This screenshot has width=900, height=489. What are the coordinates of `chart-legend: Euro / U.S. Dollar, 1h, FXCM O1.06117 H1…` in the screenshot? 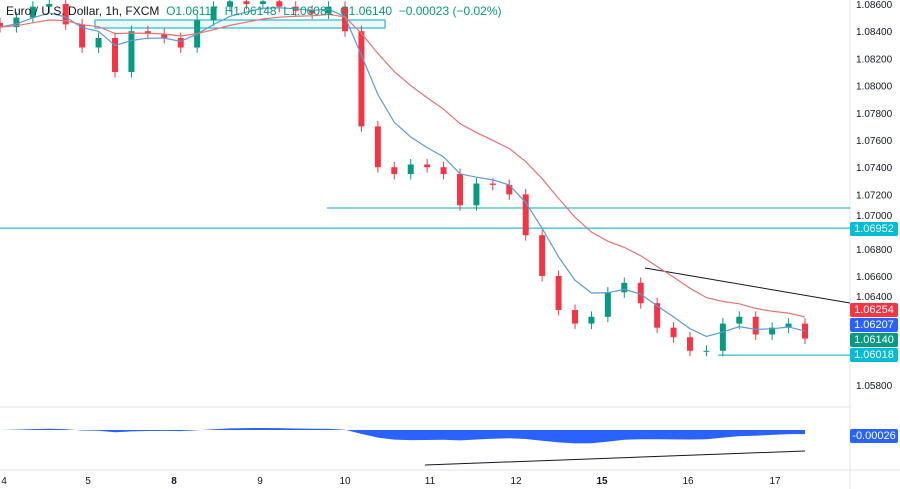 It's located at (253, 11).